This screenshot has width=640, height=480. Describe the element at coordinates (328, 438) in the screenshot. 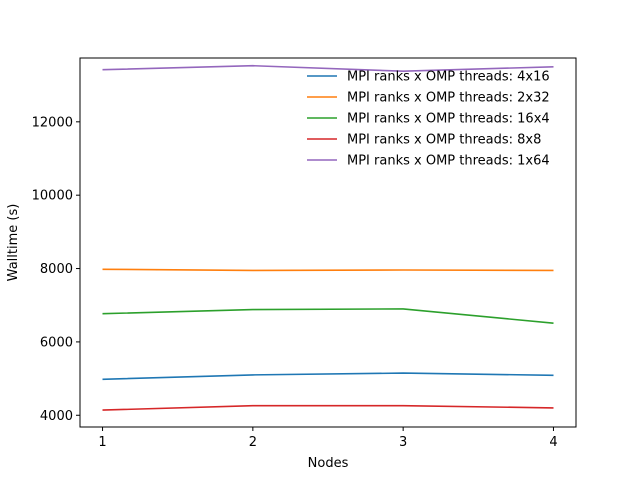

I see `x-axis-ticks: 1 2 3 4` at that location.